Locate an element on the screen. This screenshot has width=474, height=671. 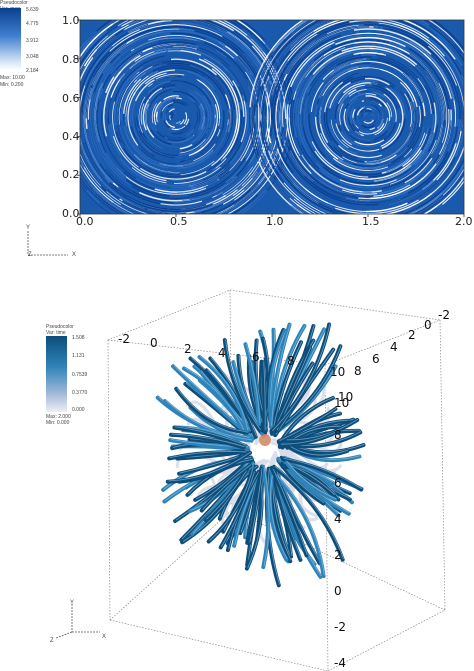
streamtube-core is located at coordinates (265, 440).